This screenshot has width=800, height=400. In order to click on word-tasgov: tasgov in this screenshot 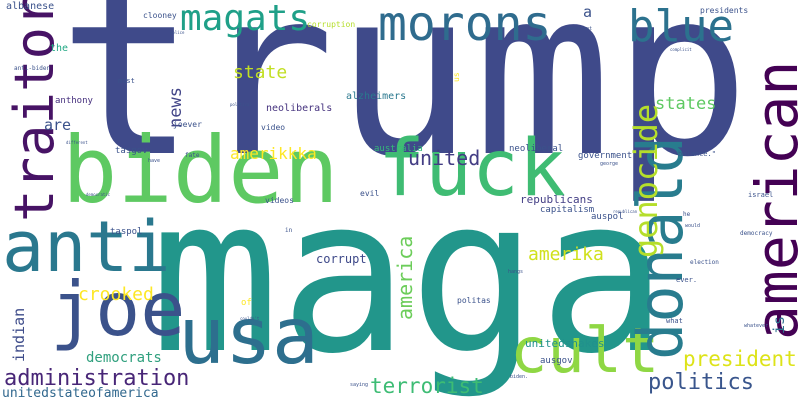, I will do `click(131, 151)`.